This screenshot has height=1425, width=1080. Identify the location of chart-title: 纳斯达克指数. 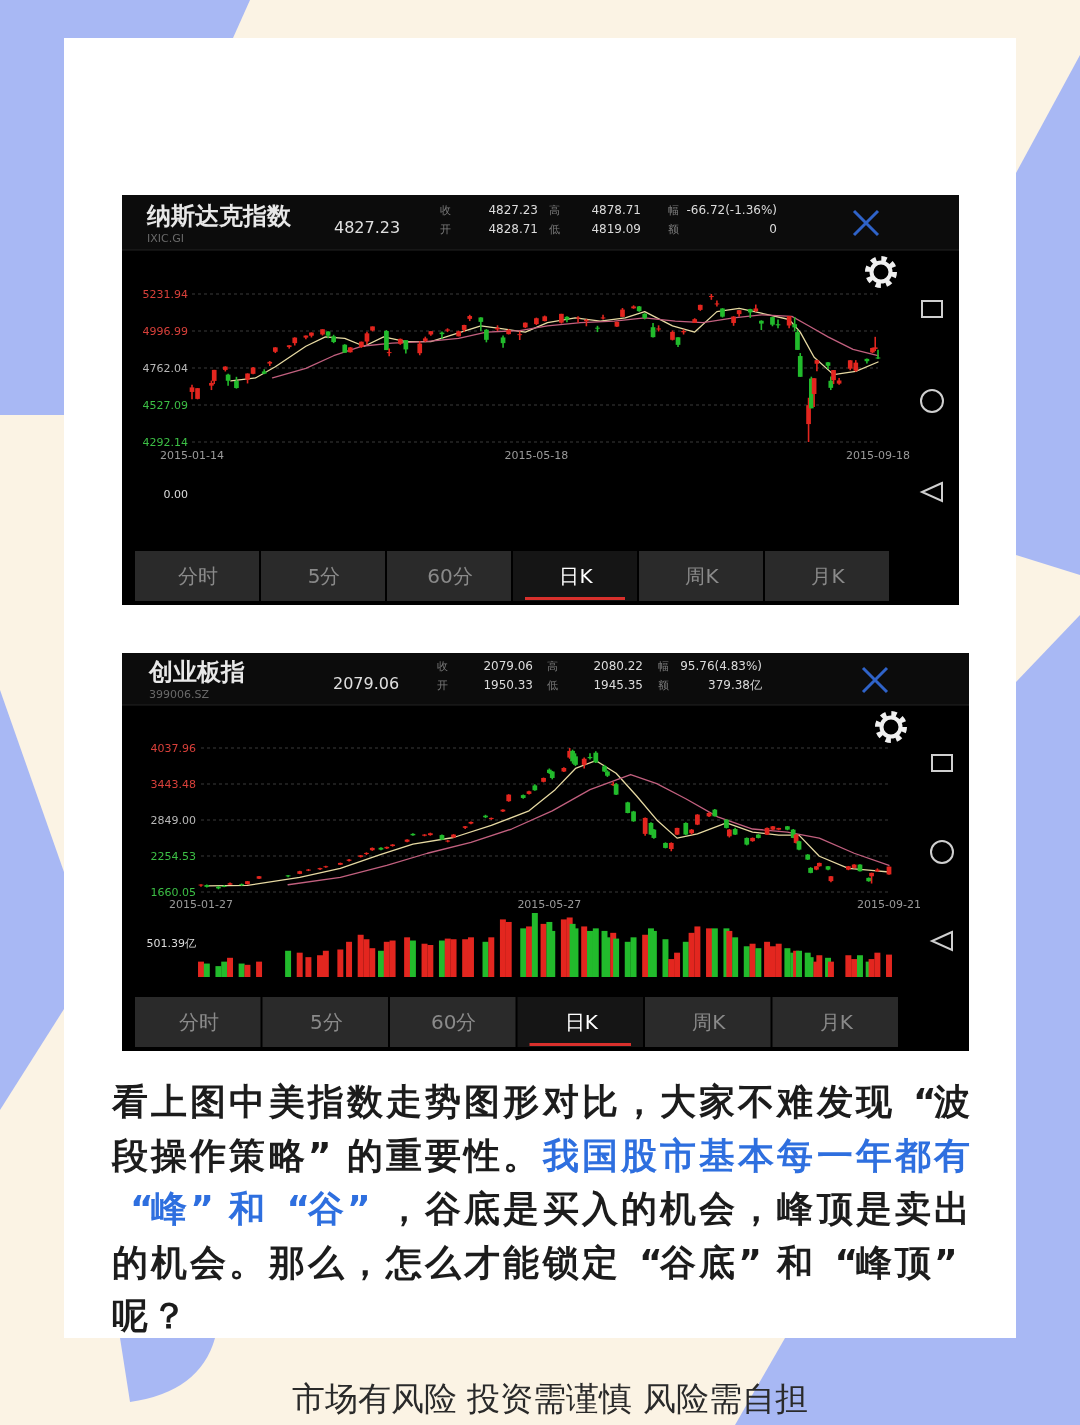
(219, 216).